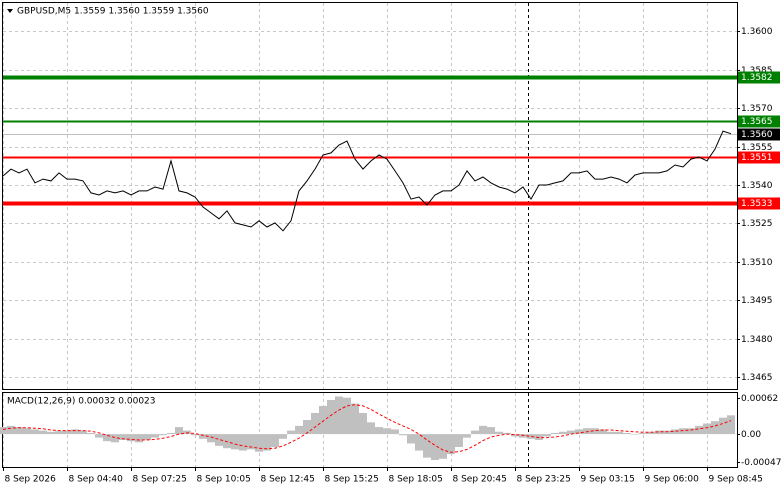  Describe the element at coordinates (672, 480) in the screenshot. I see `x-tick-label: 9 Sep 06:00` at that location.